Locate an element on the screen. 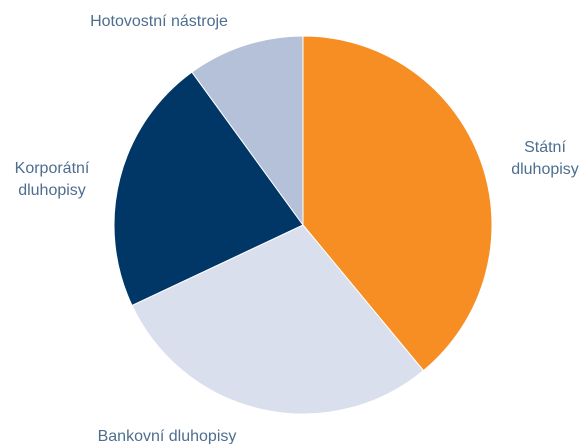 The width and height of the screenshot is (588, 444). pie-slice is located at coordinates (247, 131).